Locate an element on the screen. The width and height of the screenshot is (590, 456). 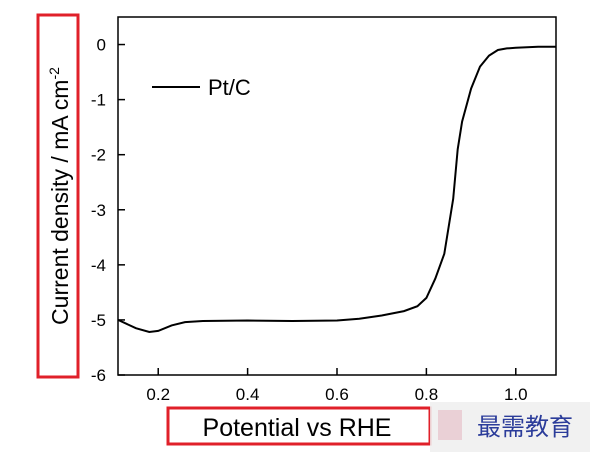
highlight-box is located at coordinates (58, 196).